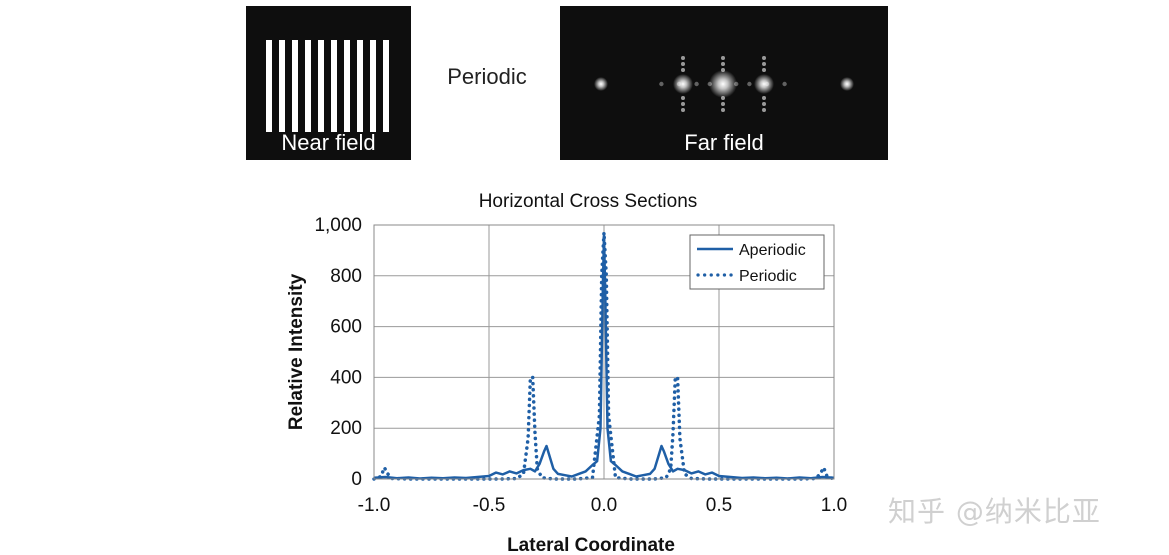 This screenshot has height=555, width=1169. Describe the element at coordinates (591, 545) in the screenshot. I see `x-axis-title: Lateral Coordinate` at that location.